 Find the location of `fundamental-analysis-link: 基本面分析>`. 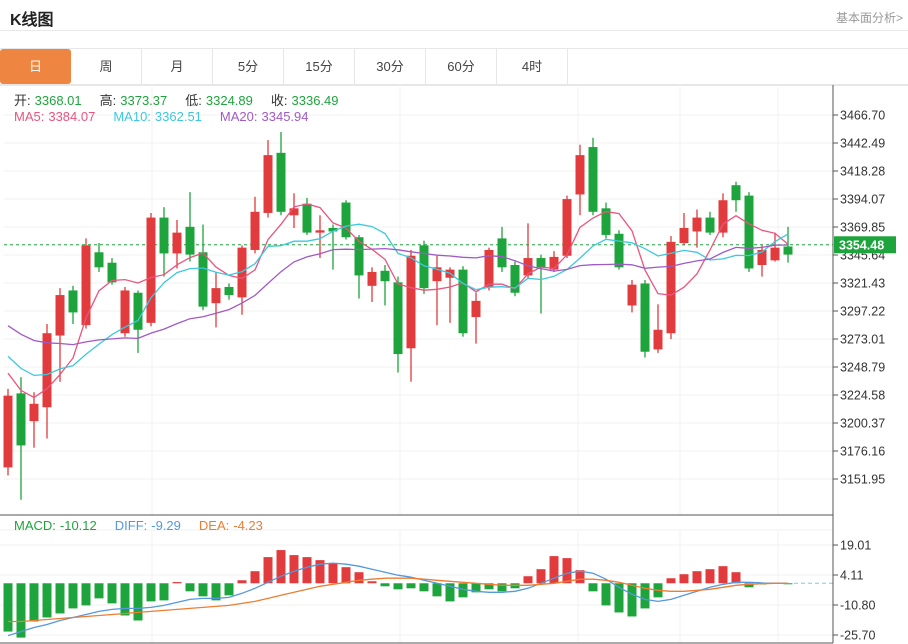

fundamental-analysis-link: 基本面分析> is located at coordinates (869, 18).